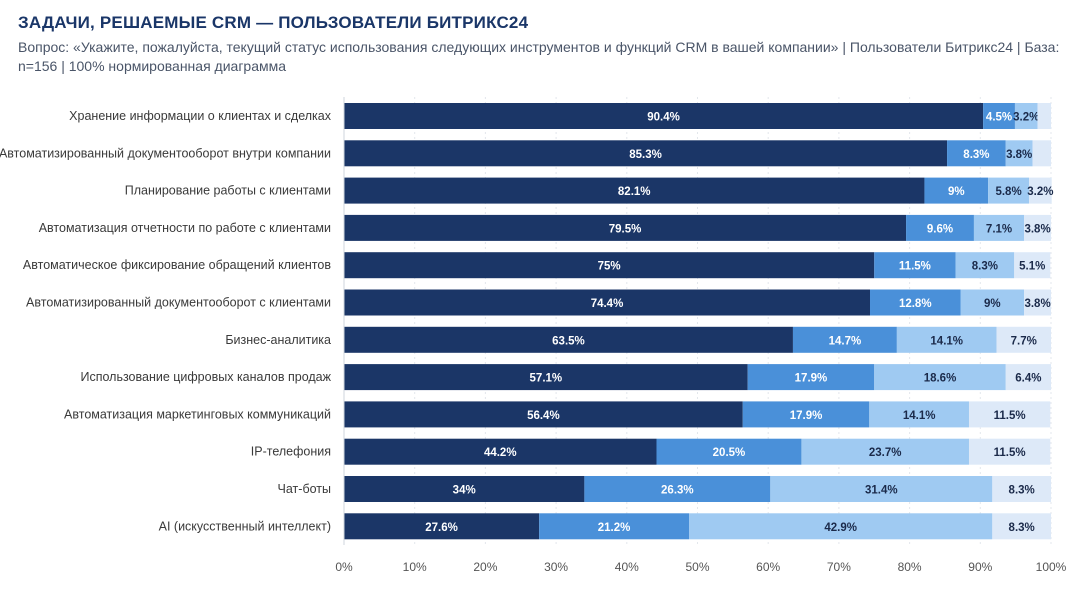 This screenshot has height=598, width=1090. What do you see at coordinates (1028, 379) in the screenshot?
I see `data-label: 6.4%` at bounding box center [1028, 379].